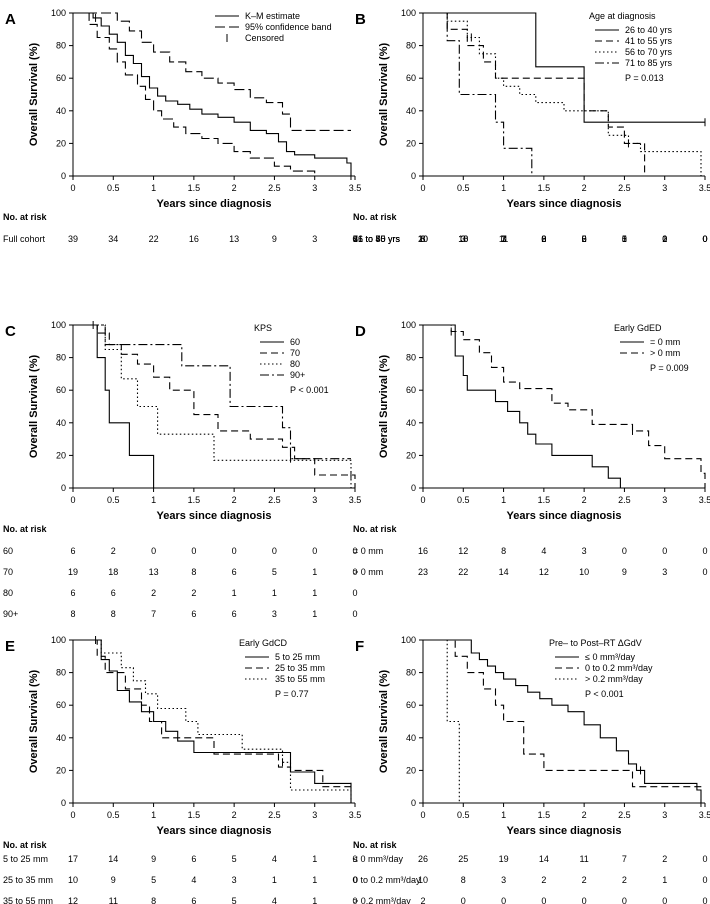 The image size is (710, 904). Describe the element at coordinates (73, 239) in the screenshot. I see `risk-value: 39` at that location.